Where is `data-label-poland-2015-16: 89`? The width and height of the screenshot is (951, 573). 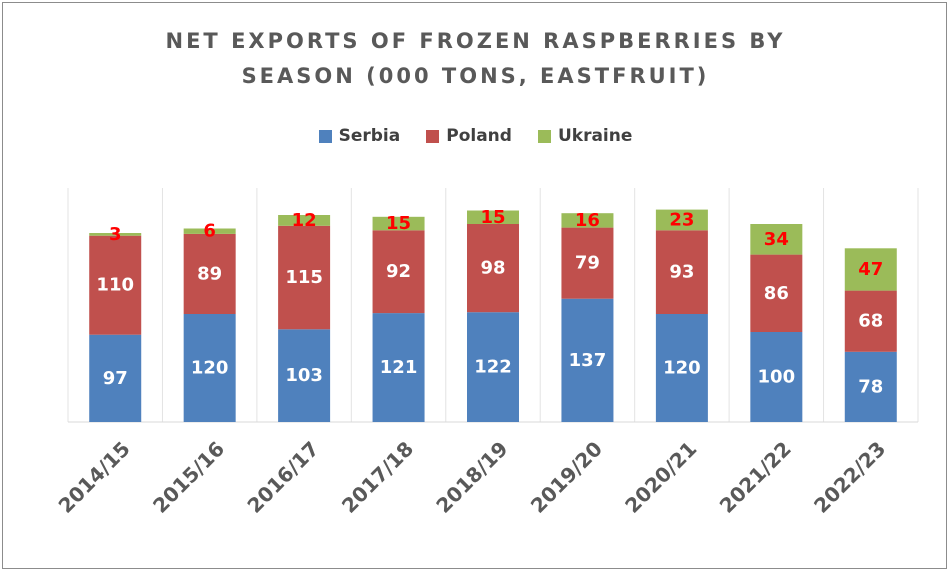 data-label-poland-2015-16: 89 is located at coordinates (209, 273).